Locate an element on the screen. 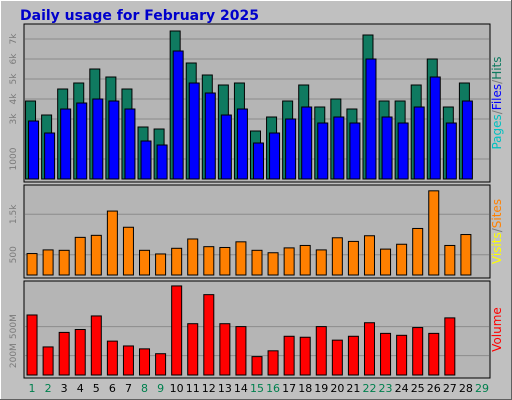 Image resolution: width=512 pixels, height=400 pixels. day-label: 21 is located at coordinates (353, 388).